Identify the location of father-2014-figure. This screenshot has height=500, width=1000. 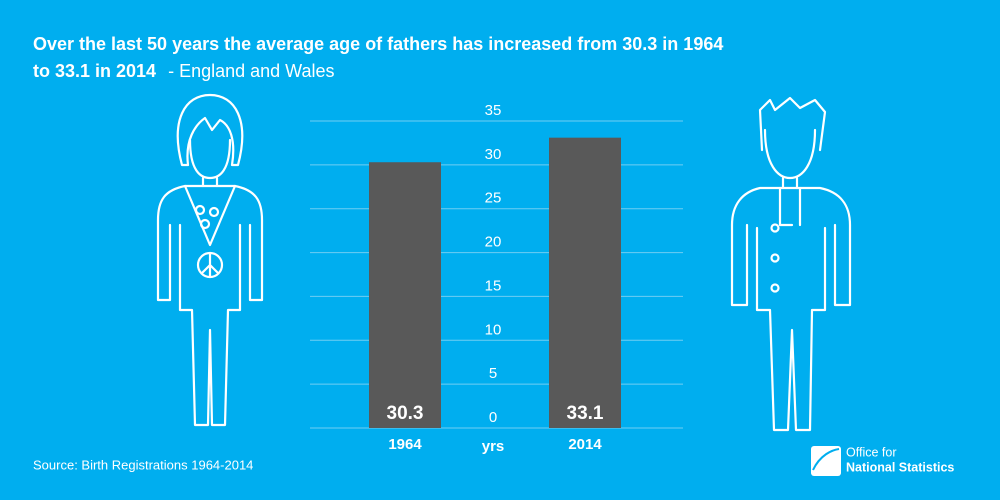
(791, 264).